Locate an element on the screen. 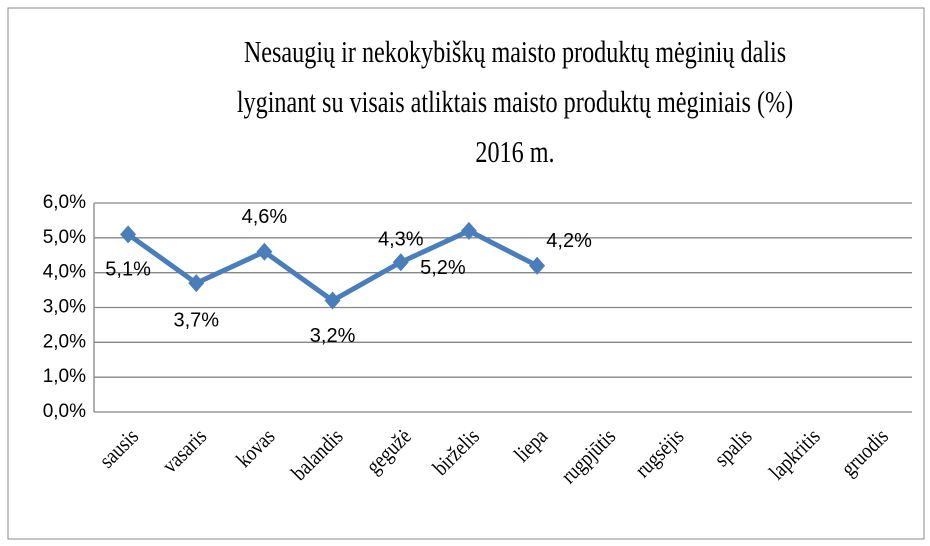 The height and width of the screenshot is (546, 930). data-label: 3,7% is located at coordinates (196, 320).